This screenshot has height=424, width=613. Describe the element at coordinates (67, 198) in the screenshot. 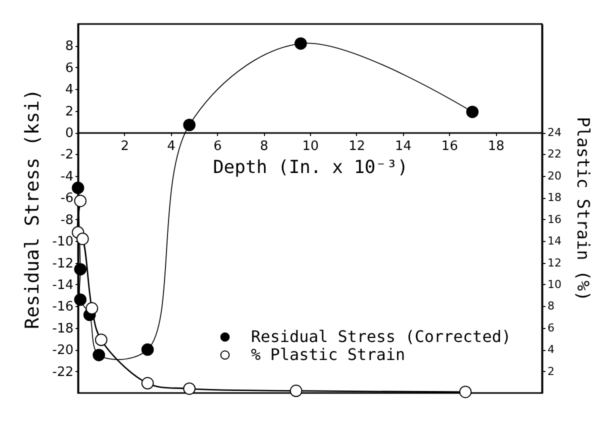

I see `y-tick-label: -6` at that location.